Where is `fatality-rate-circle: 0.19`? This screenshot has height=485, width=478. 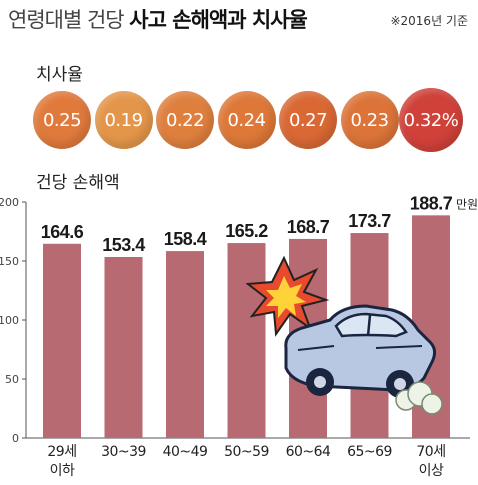 fatality-rate-circle: 0.19 is located at coordinates (123, 120).